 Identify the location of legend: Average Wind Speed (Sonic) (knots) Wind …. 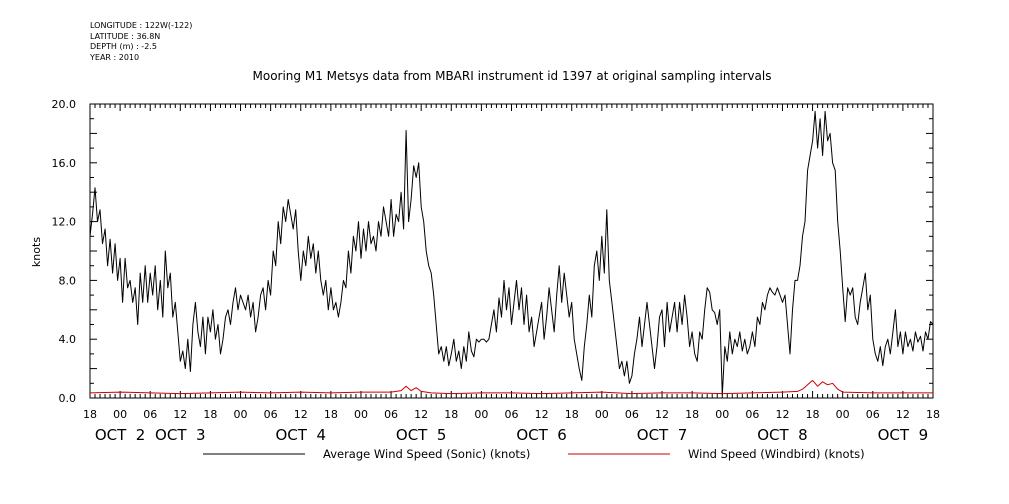
(534, 454).